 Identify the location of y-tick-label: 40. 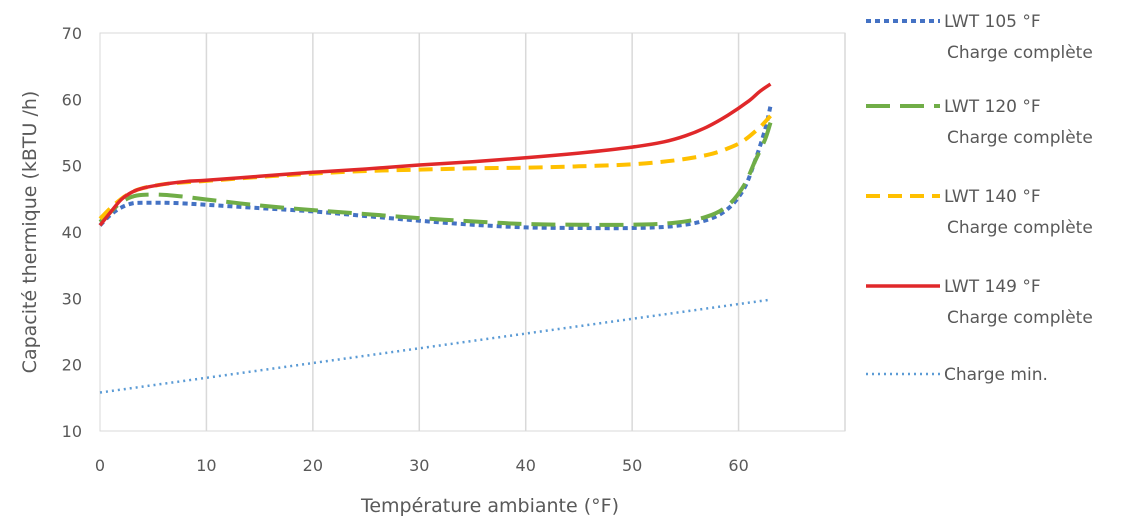
(72, 232).